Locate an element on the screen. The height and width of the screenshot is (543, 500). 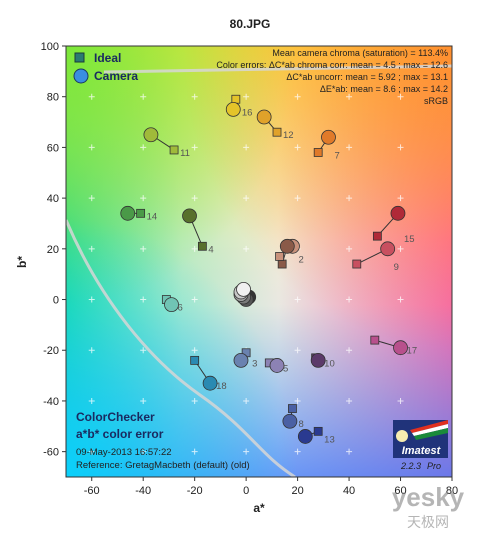
patch-label-18: 18 is located at coordinates (221, 386).